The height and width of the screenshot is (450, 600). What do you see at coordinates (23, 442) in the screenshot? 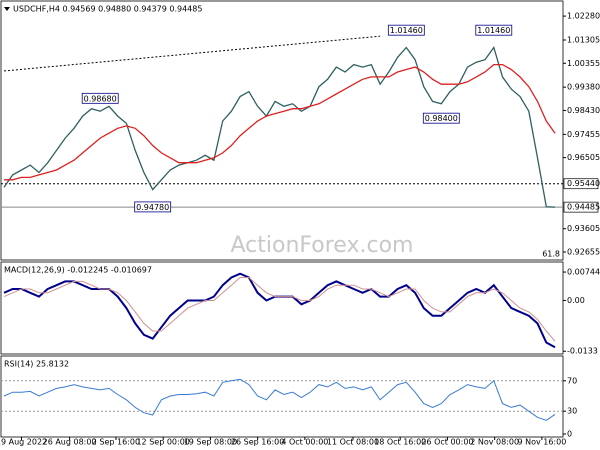
I see `x-tick-label: 19 Aug 2022` at bounding box center [23, 442].